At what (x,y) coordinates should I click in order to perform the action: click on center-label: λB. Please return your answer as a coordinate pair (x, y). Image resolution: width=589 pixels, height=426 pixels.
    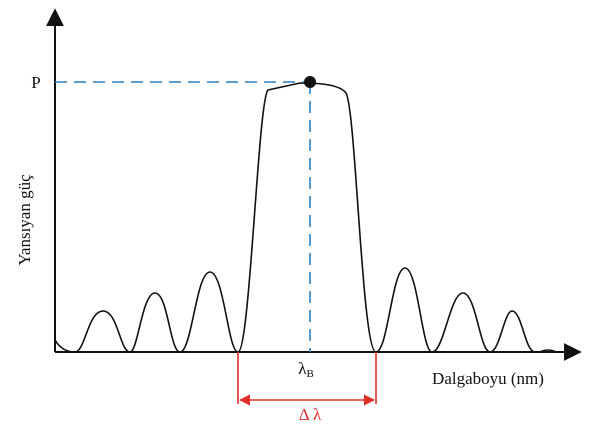
    Looking at the image, I should click on (306, 369).